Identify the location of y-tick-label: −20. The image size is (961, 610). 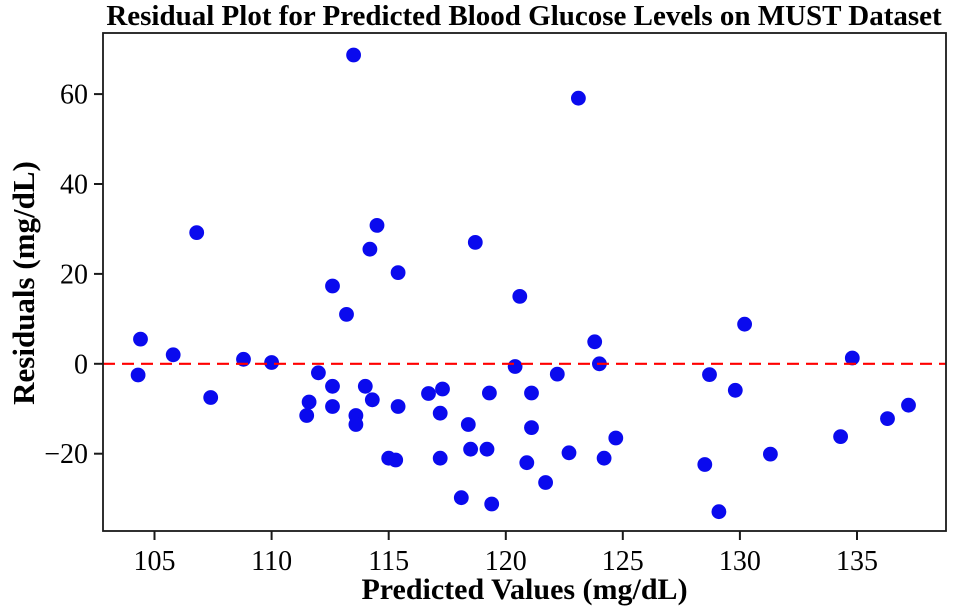
(66, 454).